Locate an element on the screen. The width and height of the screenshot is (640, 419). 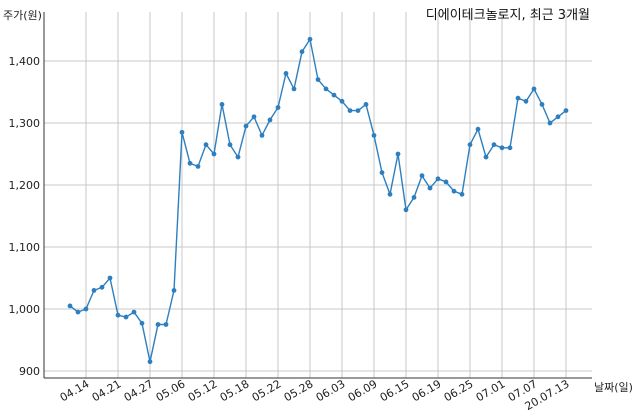
y-axis-label: 주가(원) is located at coordinates (22, 15).